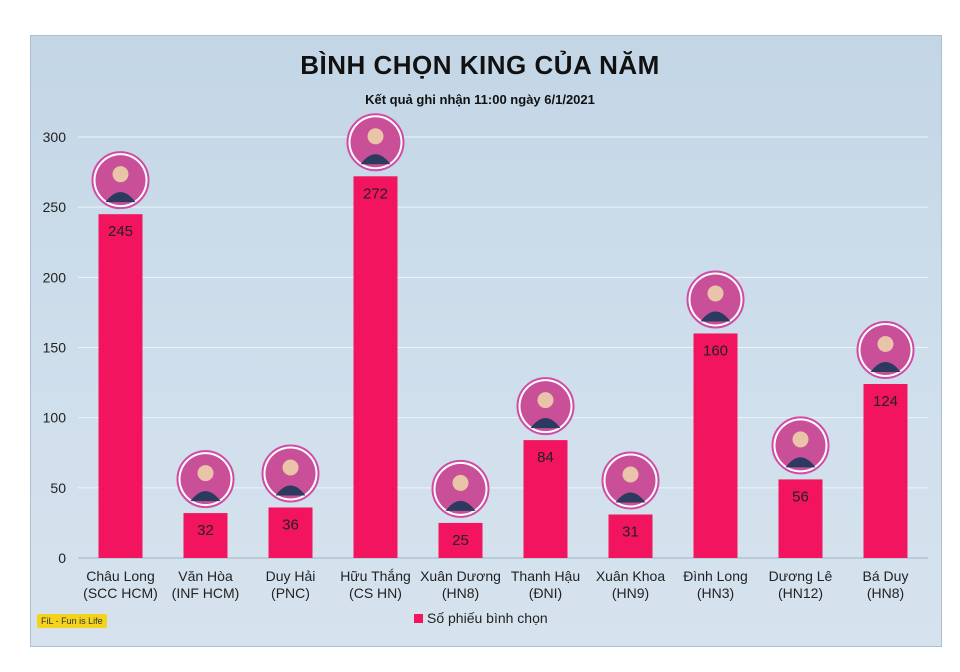 The height and width of the screenshot is (672, 960). Describe the element at coordinates (290, 524) in the screenshot. I see `data-label: 36` at that location.